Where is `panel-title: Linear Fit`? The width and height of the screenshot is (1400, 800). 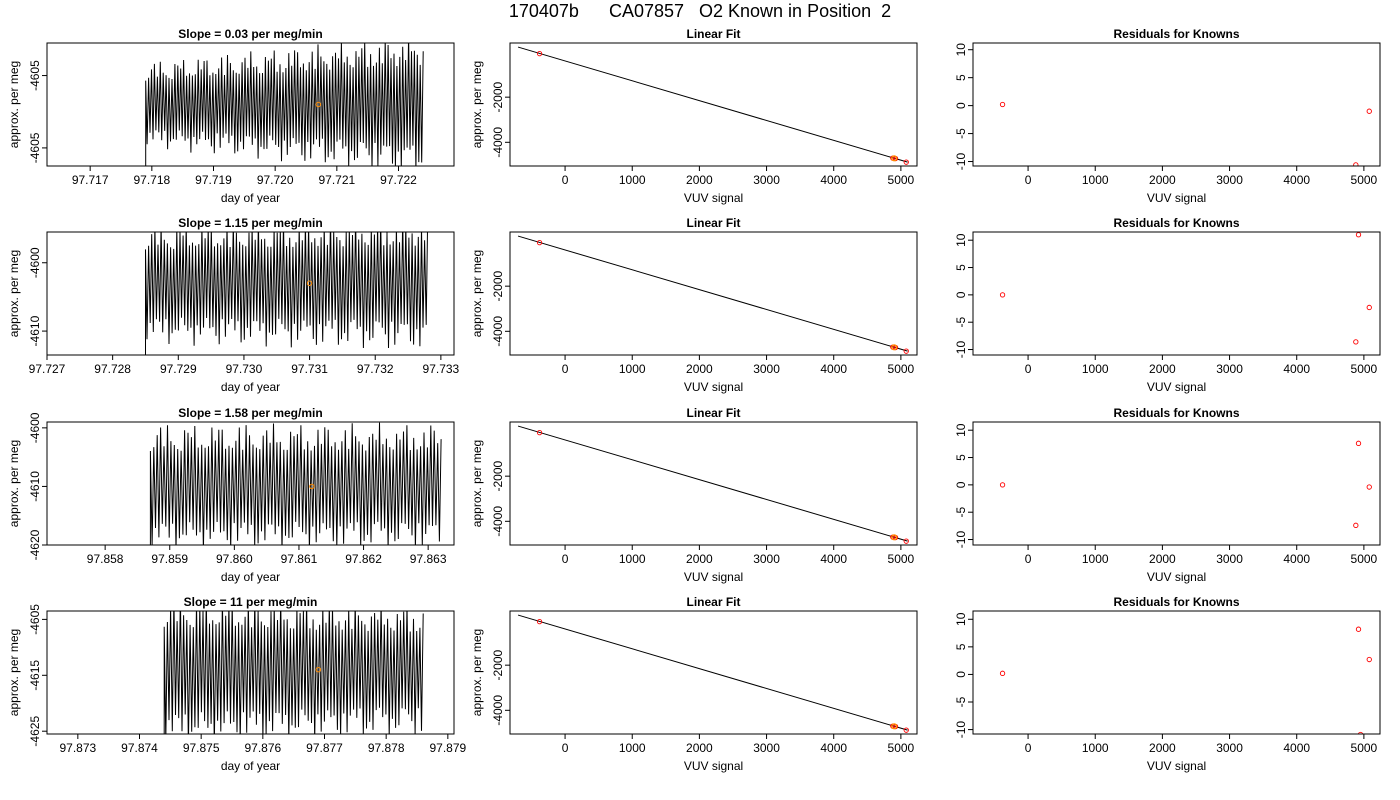 panel-title: Linear Fit is located at coordinates (713, 223).